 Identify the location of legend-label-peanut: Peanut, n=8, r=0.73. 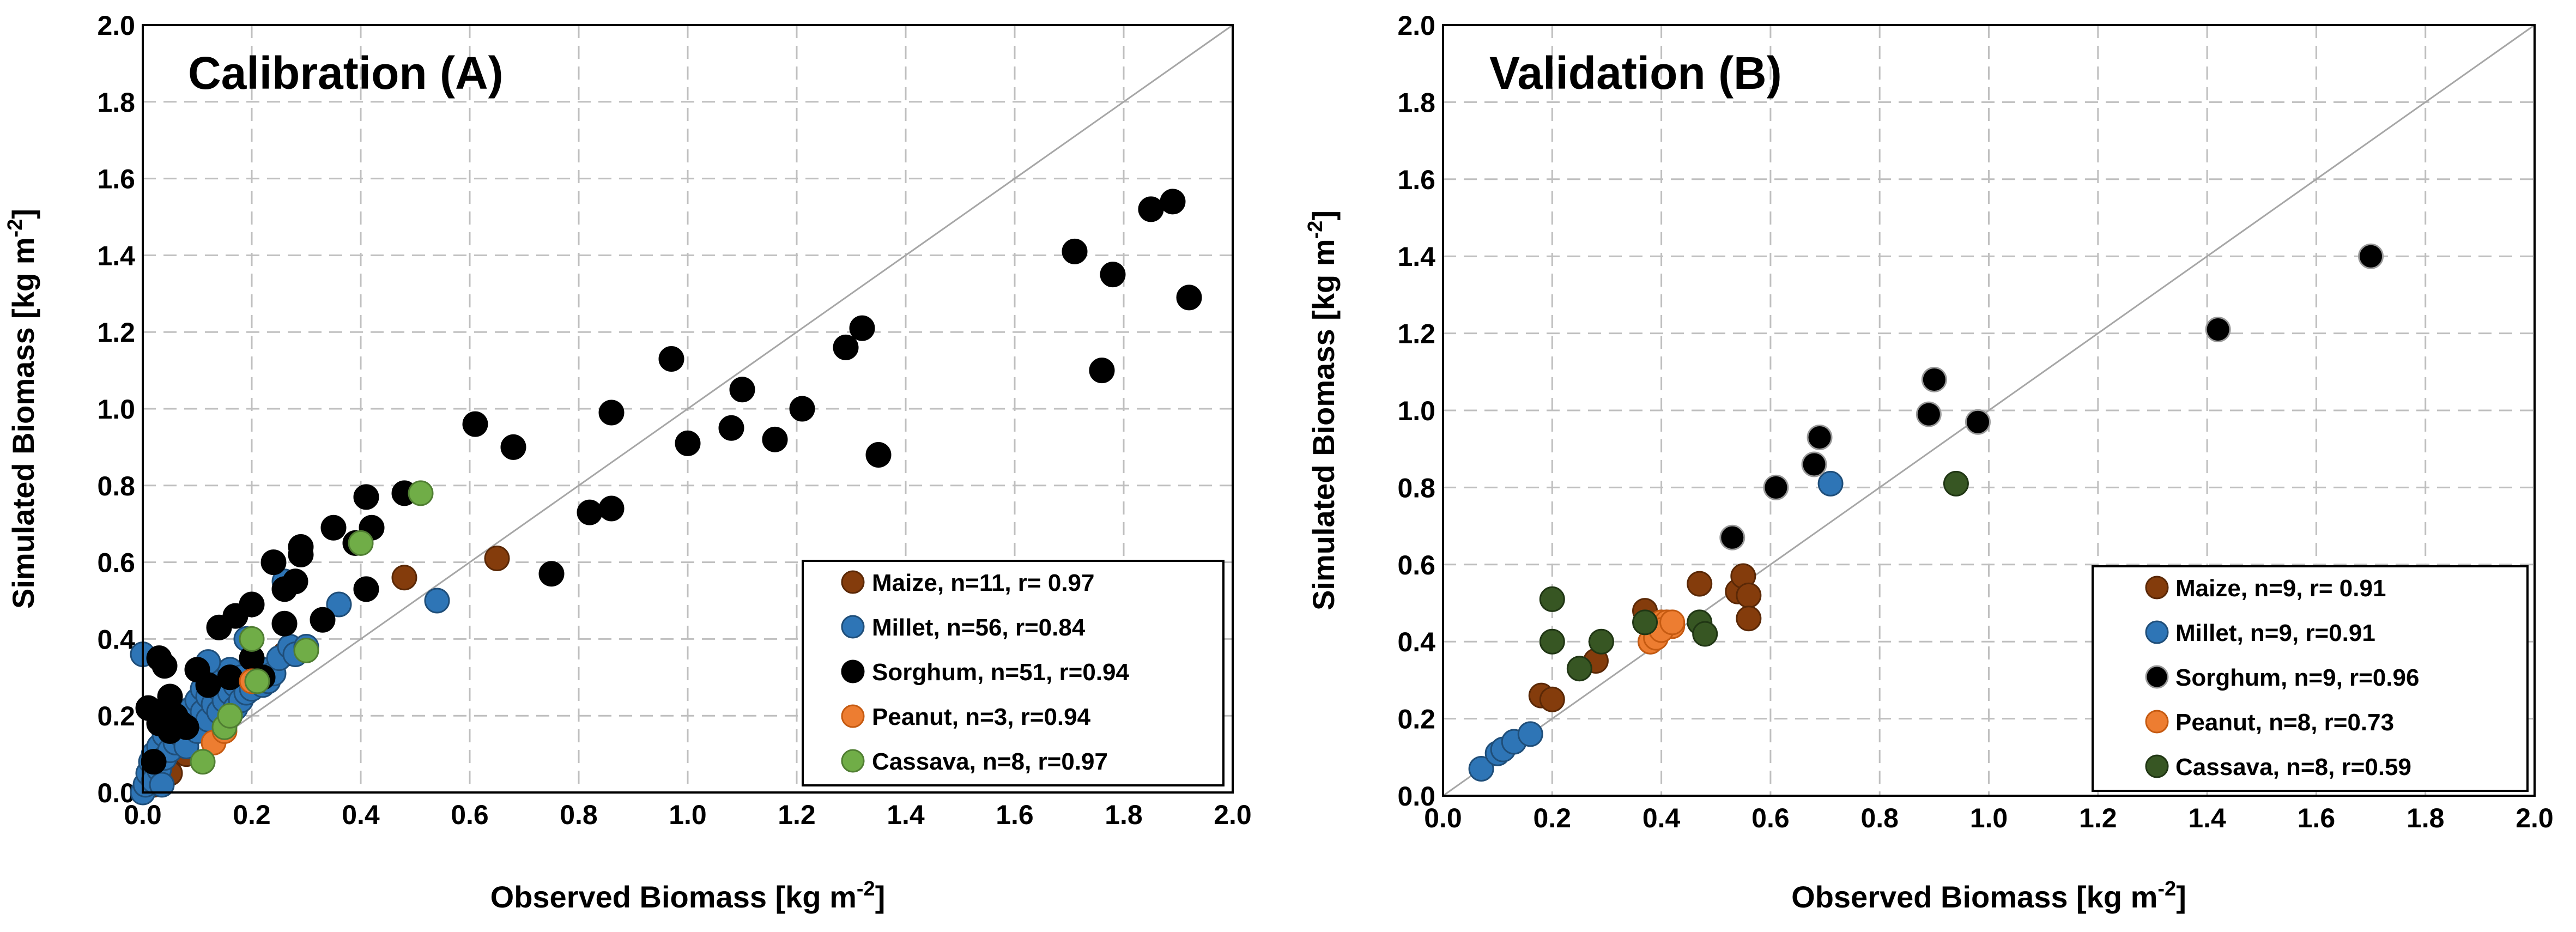
(2284, 722).